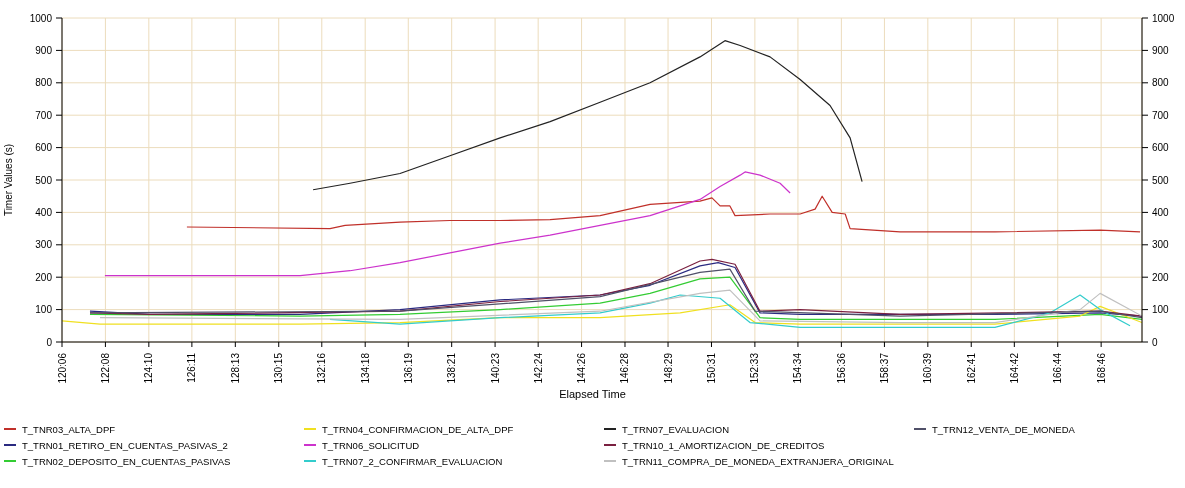 This screenshot has height=488, width=1185. What do you see at coordinates (723, 445) in the screenshot?
I see `legend-label: T_TRN10_1_AMORTIZACION_DE_CREDITOS` at bounding box center [723, 445].